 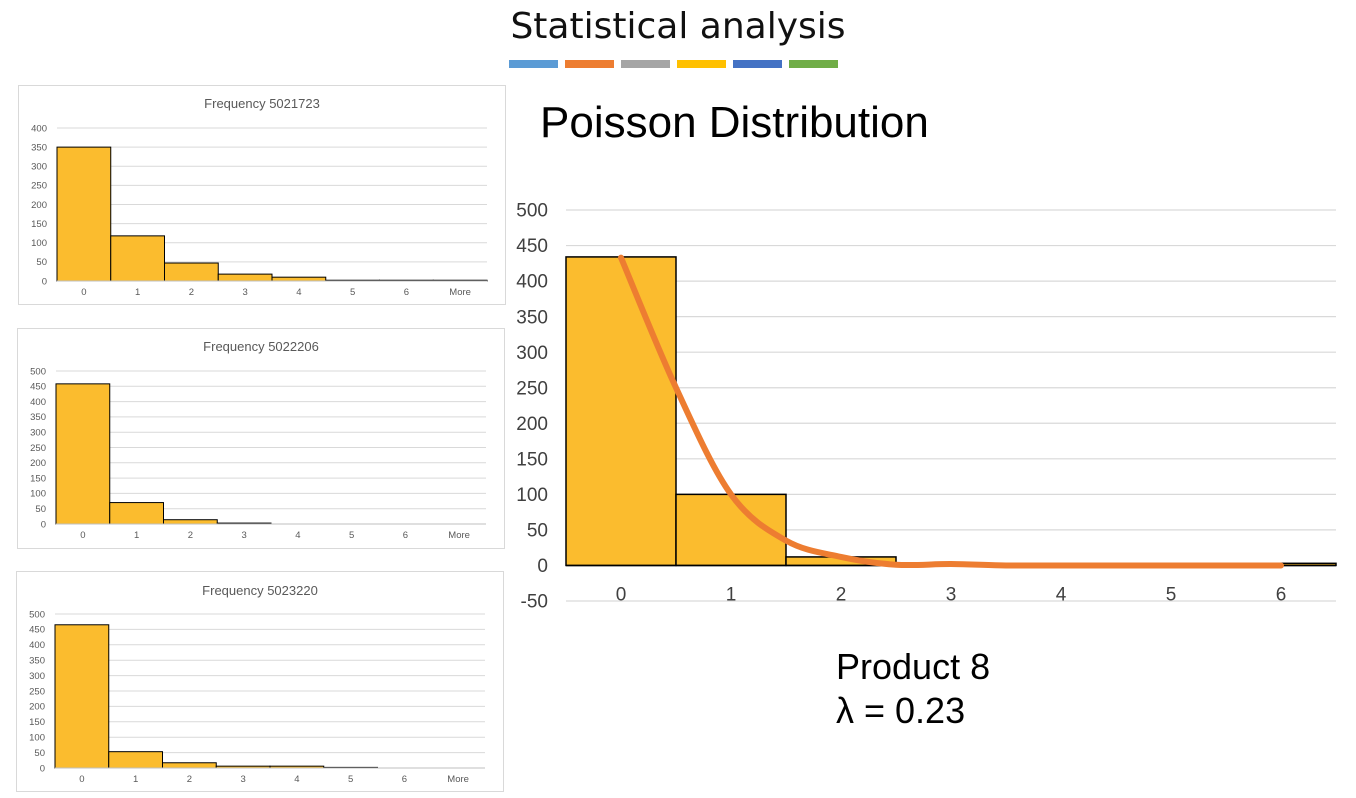 I want to click on y-tick-label: -50, so click(x=534, y=601).